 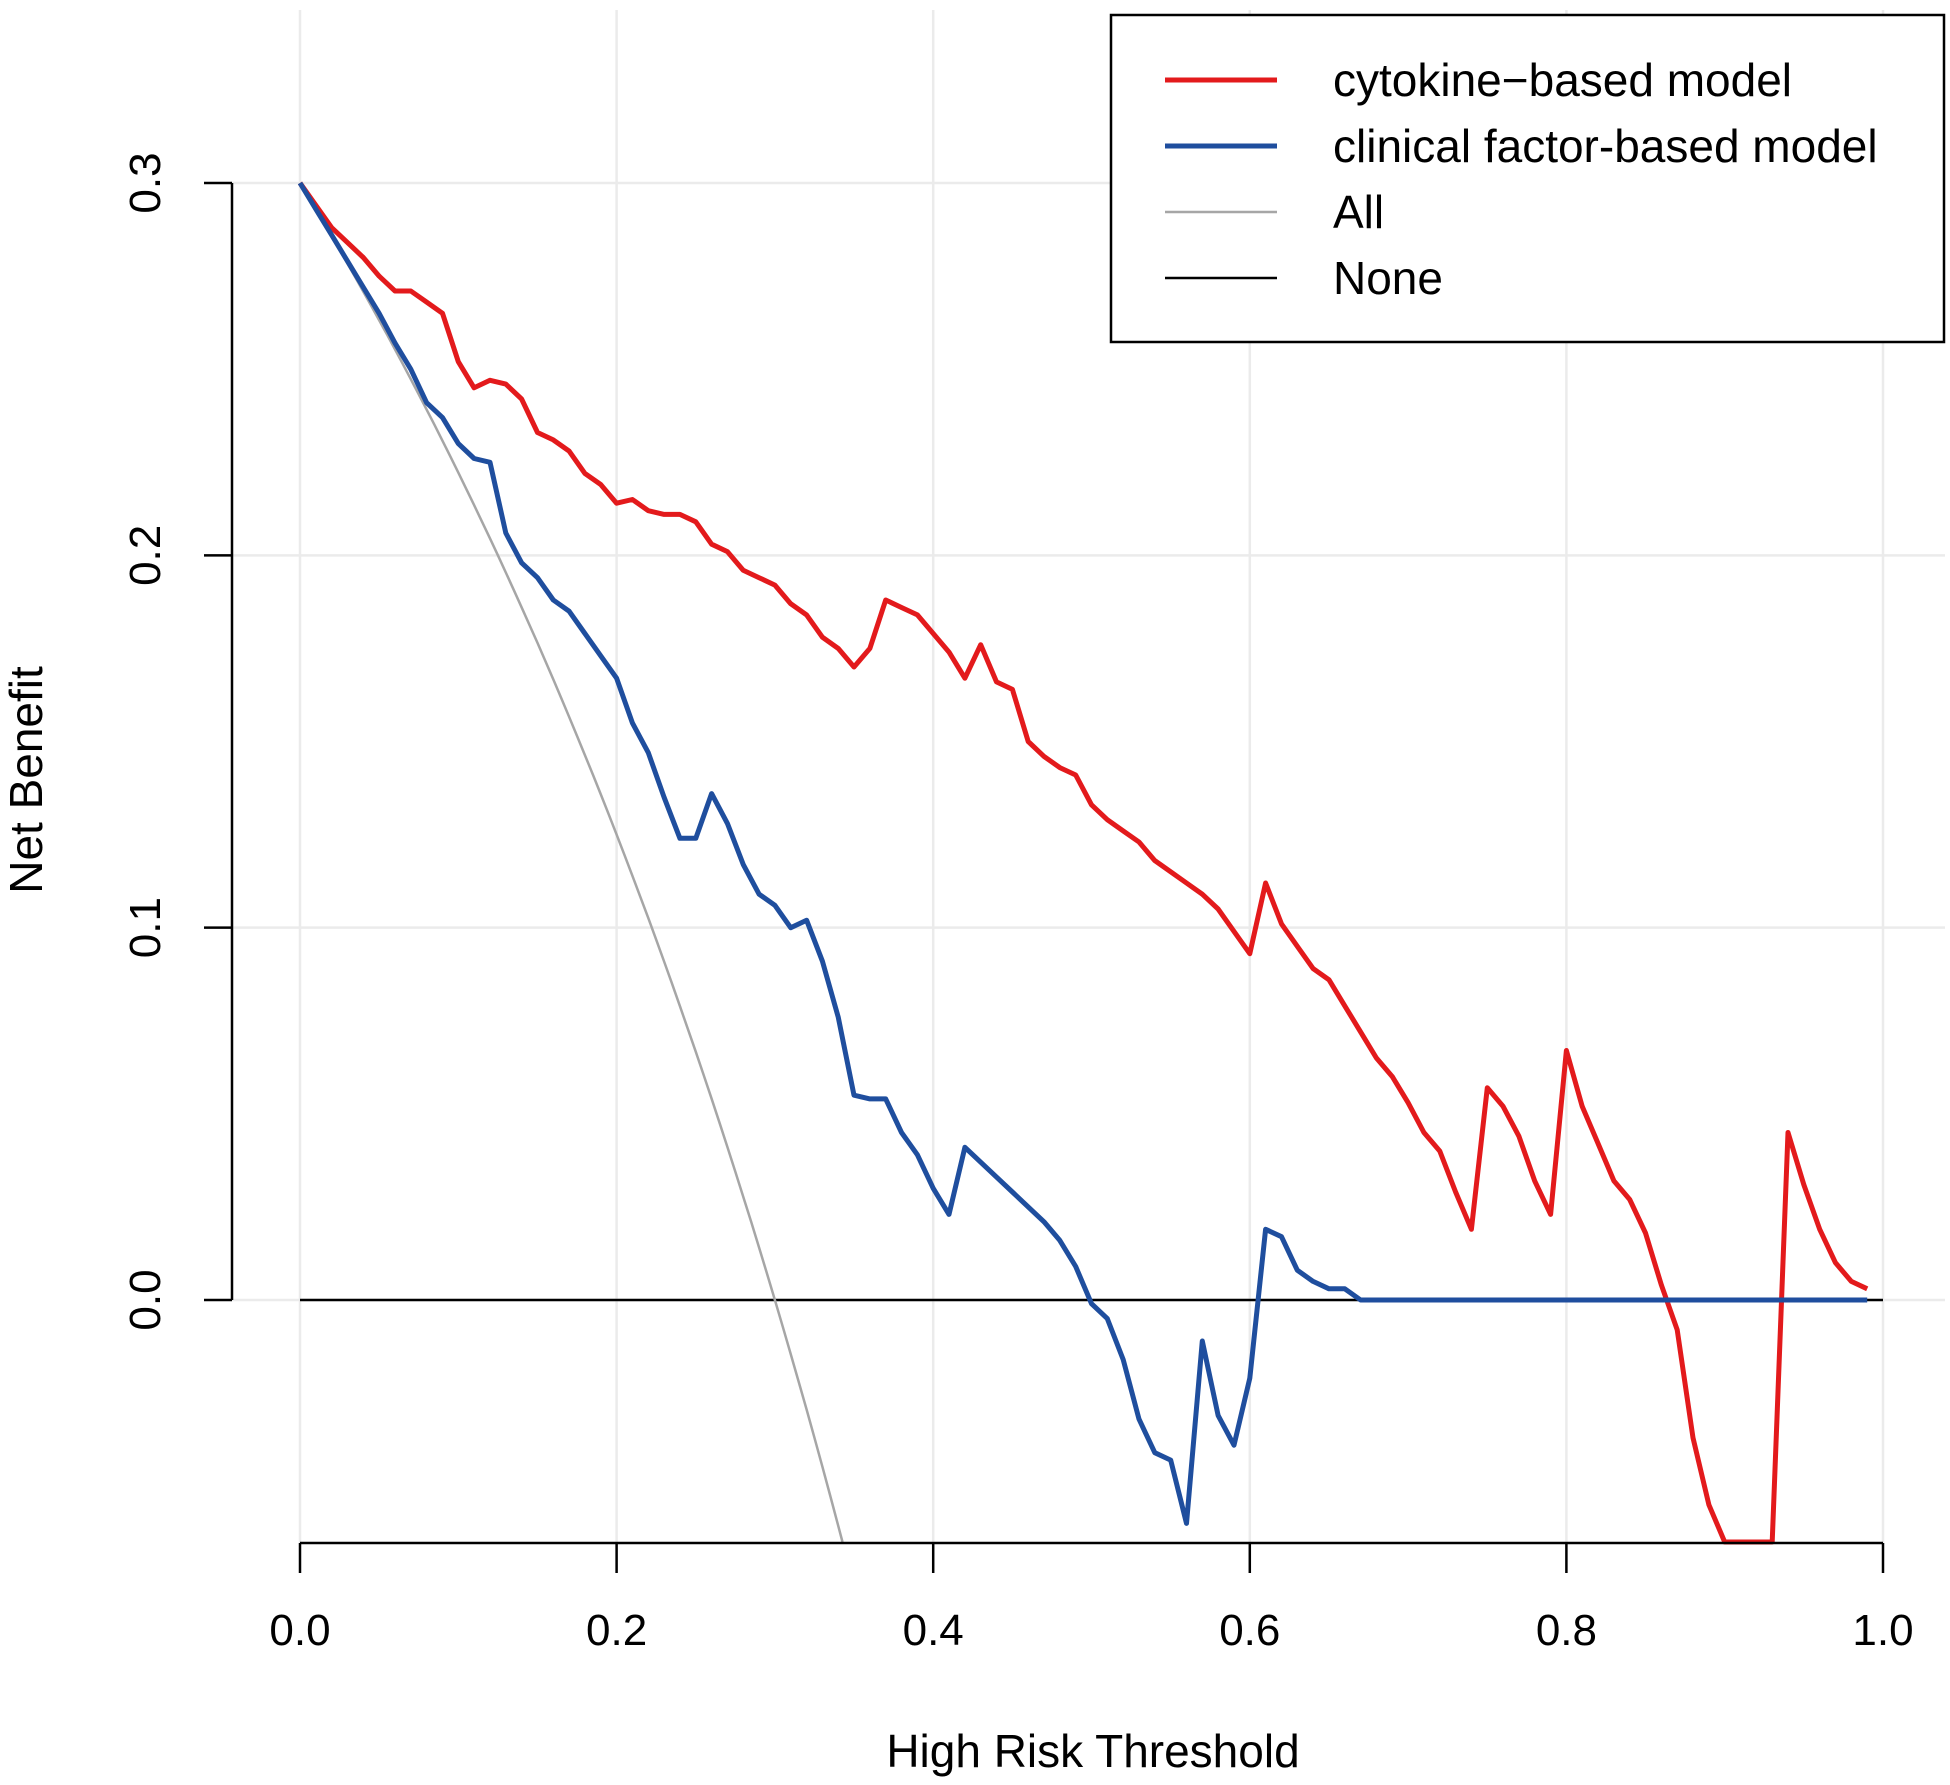 What do you see at coordinates (1388, 278) in the screenshot?
I see `legend-label-none: None` at bounding box center [1388, 278].